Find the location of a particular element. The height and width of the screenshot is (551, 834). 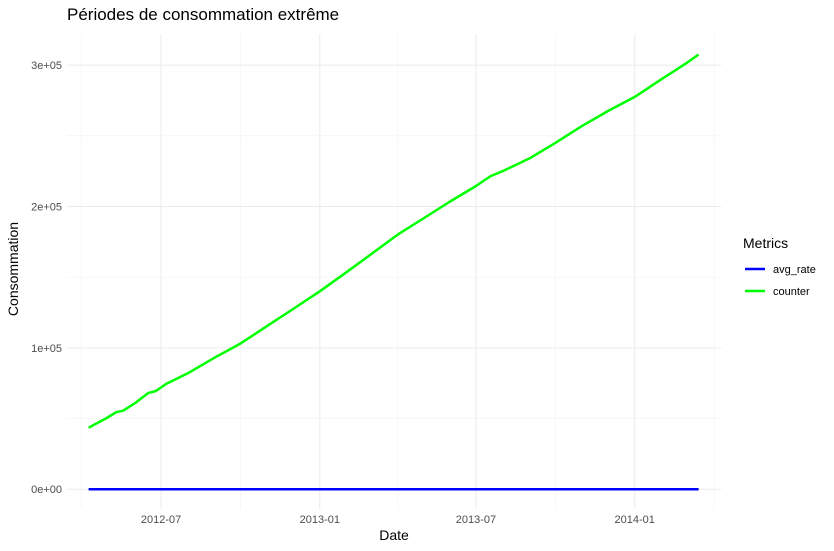

x-axis-tick-labels: 2012-07 2013-01 2013-07 2014-01 is located at coordinates (398, 520).